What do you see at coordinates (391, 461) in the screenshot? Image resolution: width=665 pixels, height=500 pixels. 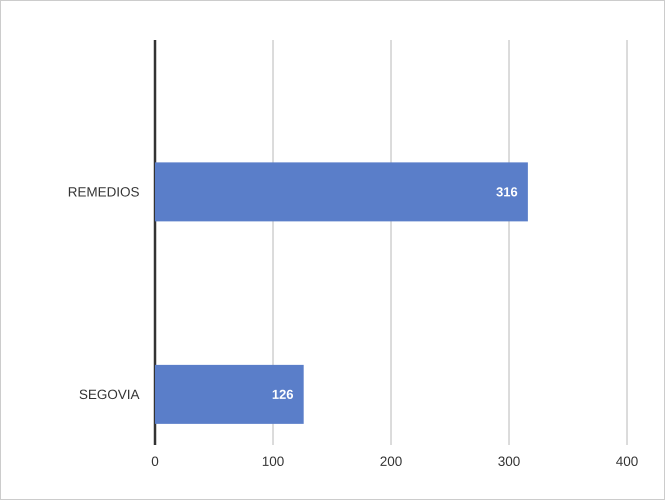 I see `x-tick-label: 200` at bounding box center [391, 461].